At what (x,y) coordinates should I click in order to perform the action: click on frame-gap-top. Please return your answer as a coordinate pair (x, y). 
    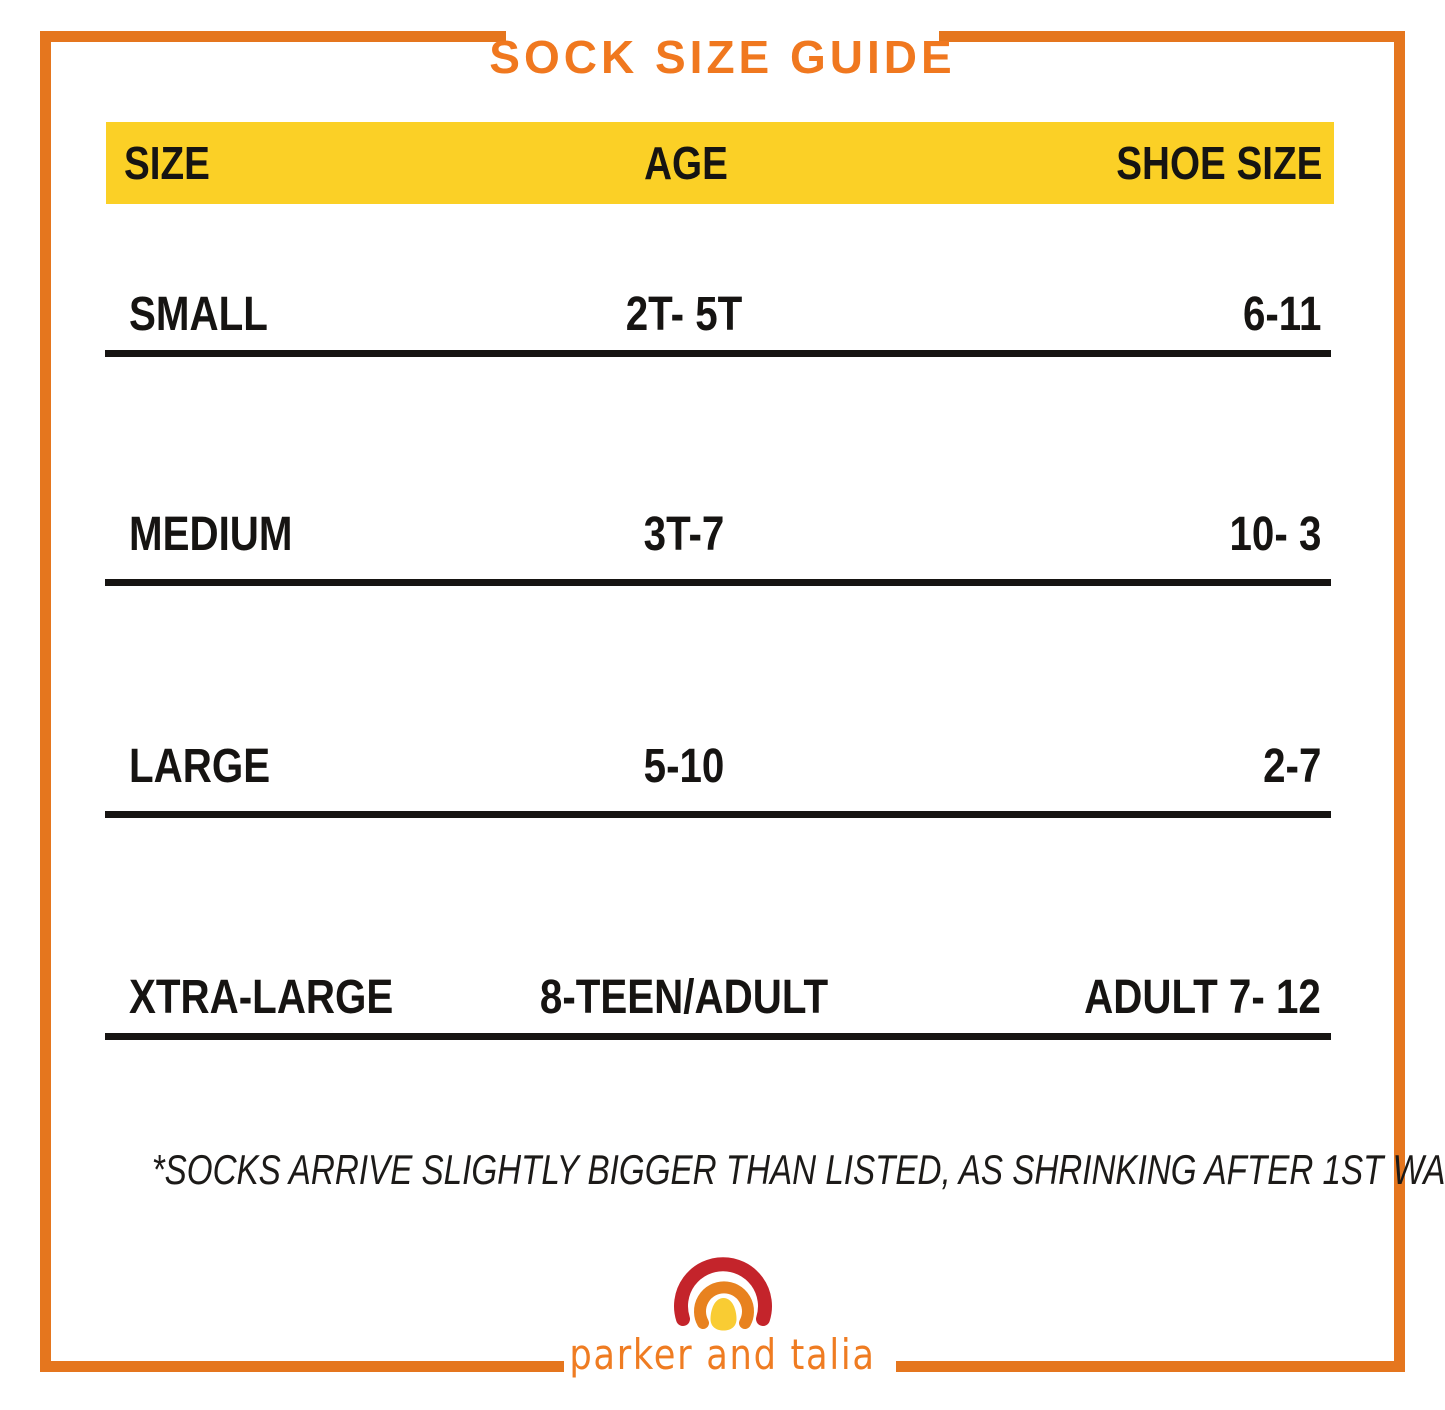
    Looking at the image, I should click on (722, 38).